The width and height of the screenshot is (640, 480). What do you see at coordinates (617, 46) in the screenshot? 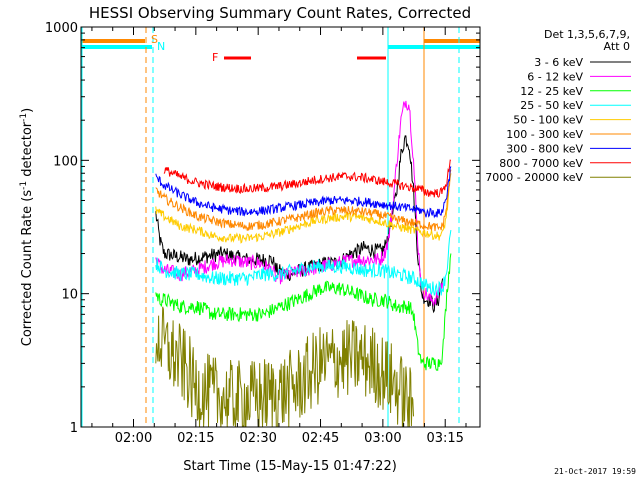
I see `legend-header-line2: Att 0` at bounding box center [617, 46].